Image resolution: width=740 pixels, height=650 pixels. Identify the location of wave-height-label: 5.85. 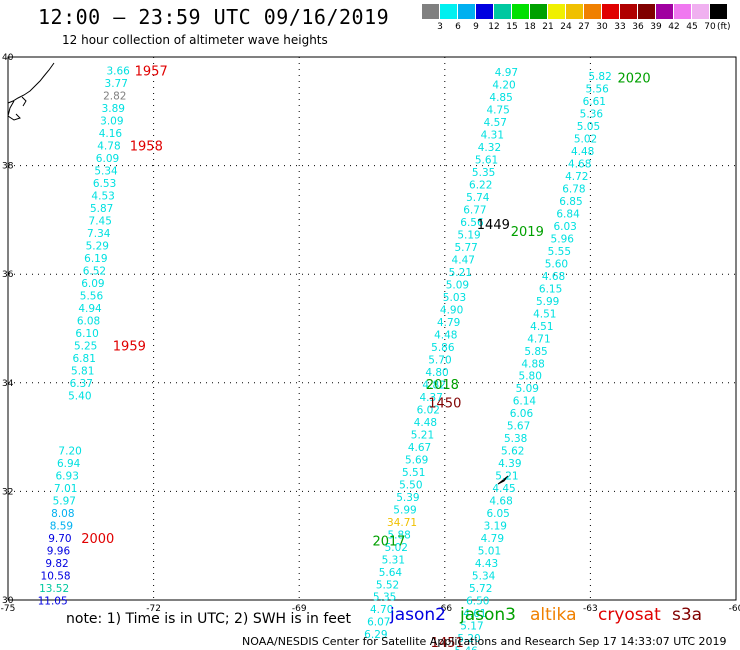
(535, 352).